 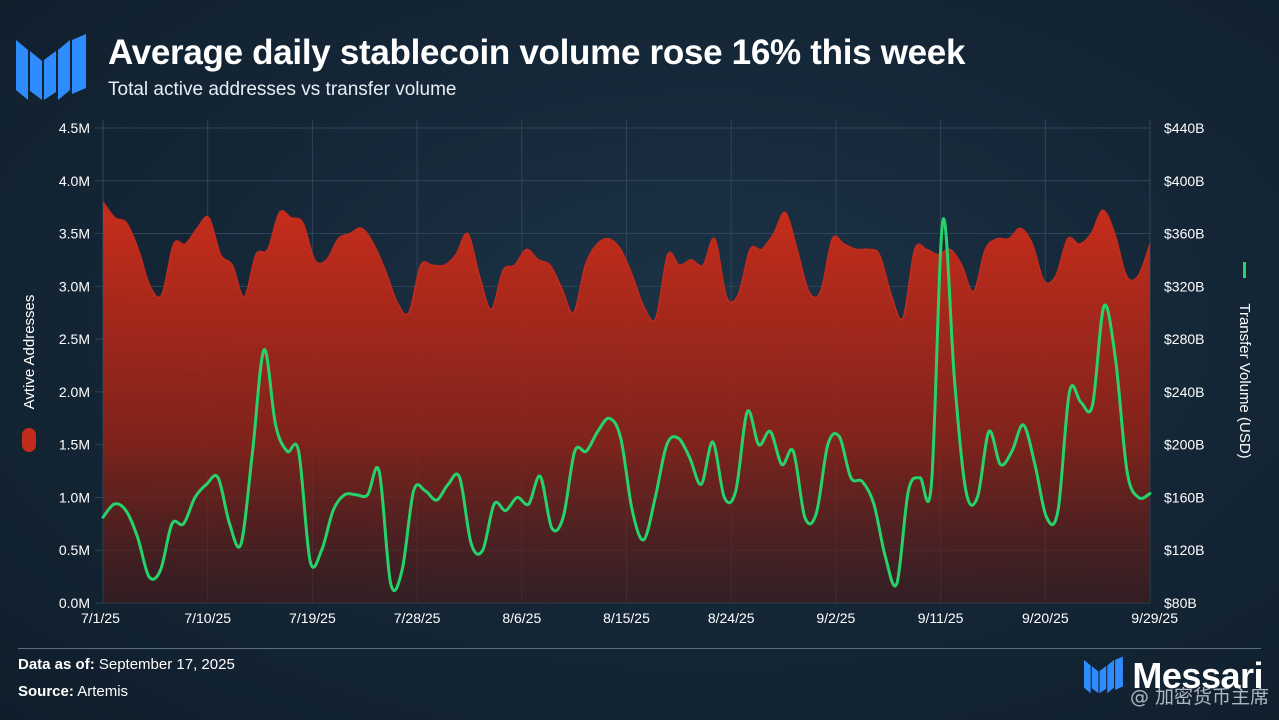 What do you see at coordinates (1184, 286) in the screenshot?
I see `right-tick-label: $320B` at bounding box center [1184, 286].